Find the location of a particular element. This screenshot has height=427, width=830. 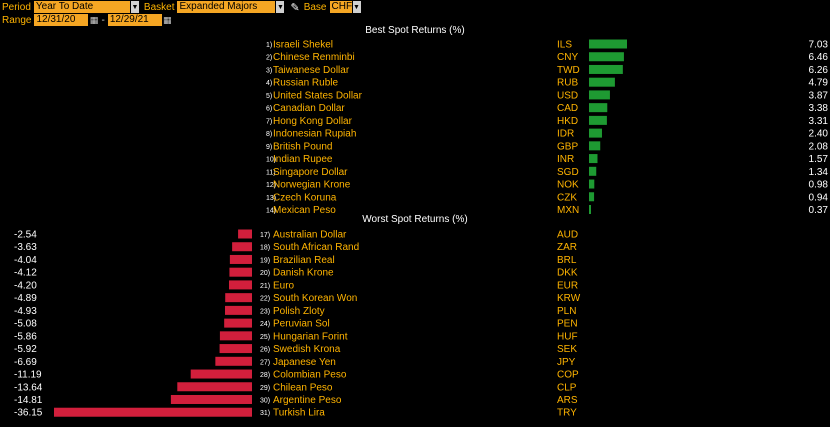

currency-code: CZK is located at coordinates (567, 197).